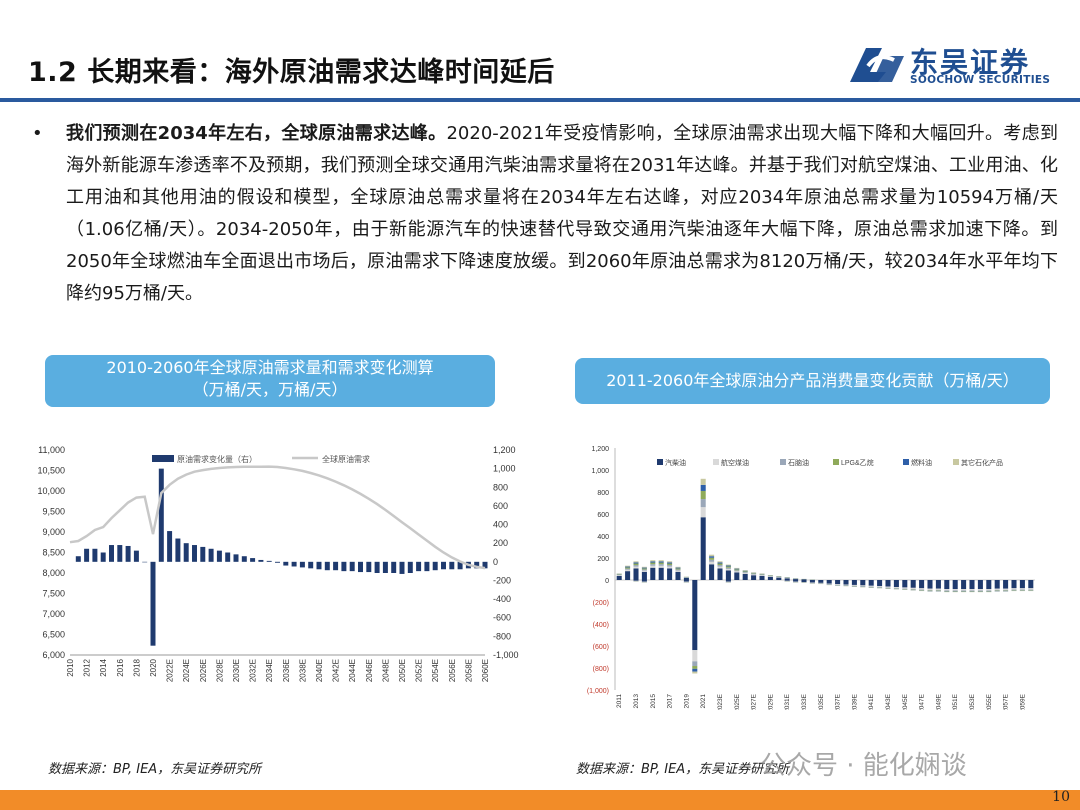 The width and height of the screenshot is (1080, 810). I want to click on chart1-left-tick: 6,500, so click(53, 635).